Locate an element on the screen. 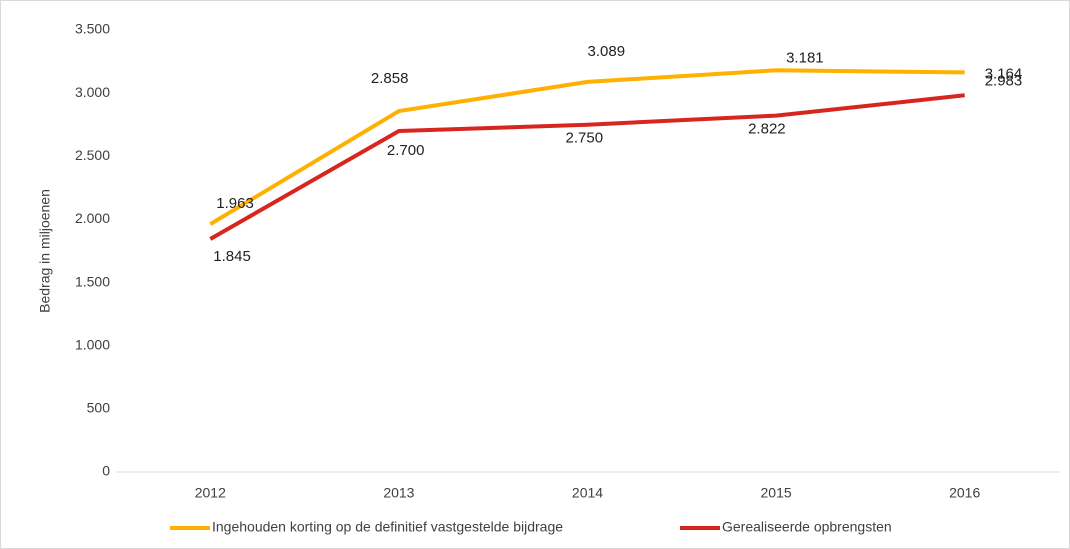 The width and height of the screenshot is (1070, 549). y-axis-title: Bedrag in miljoenen is located at coordinates (45, 251).